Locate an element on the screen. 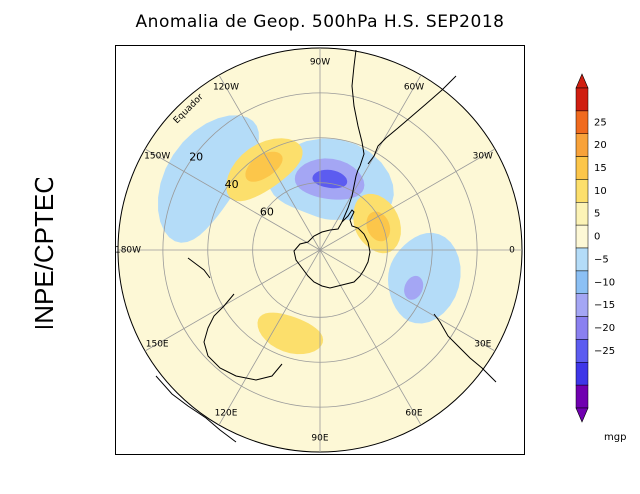  colorbar-tick-label: 10 is located at coordinates (600, 191).